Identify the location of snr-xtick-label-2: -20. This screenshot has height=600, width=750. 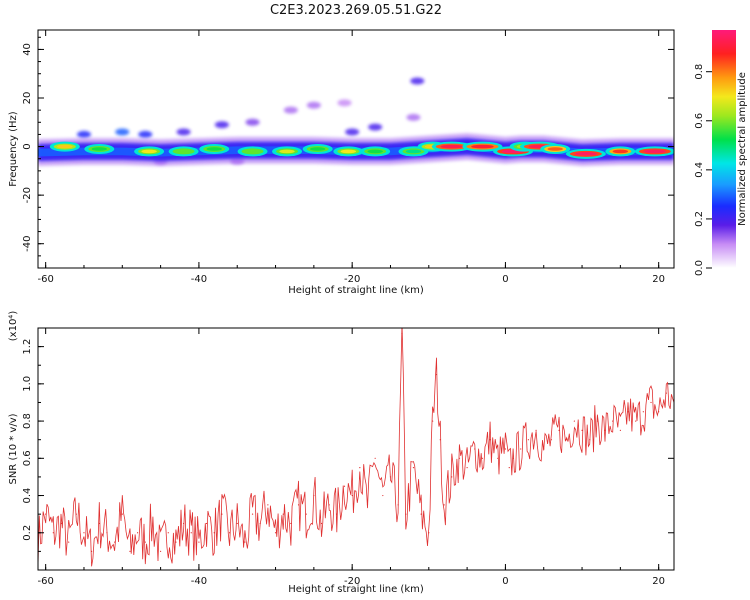
(352, 581).